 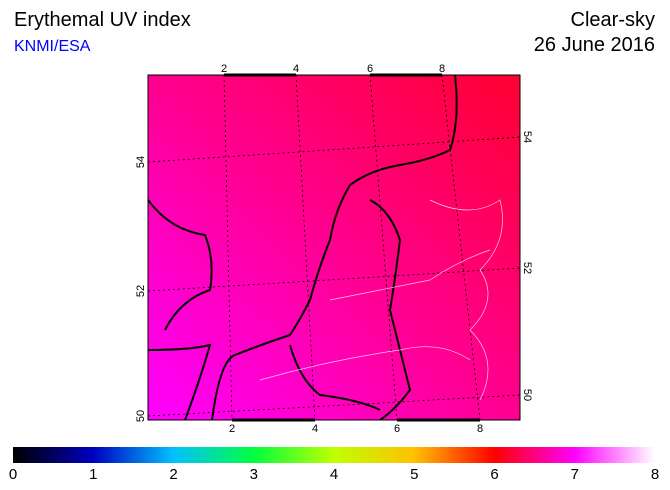 I want to click on colorbar-label: 4, so click(x=334, y=474).